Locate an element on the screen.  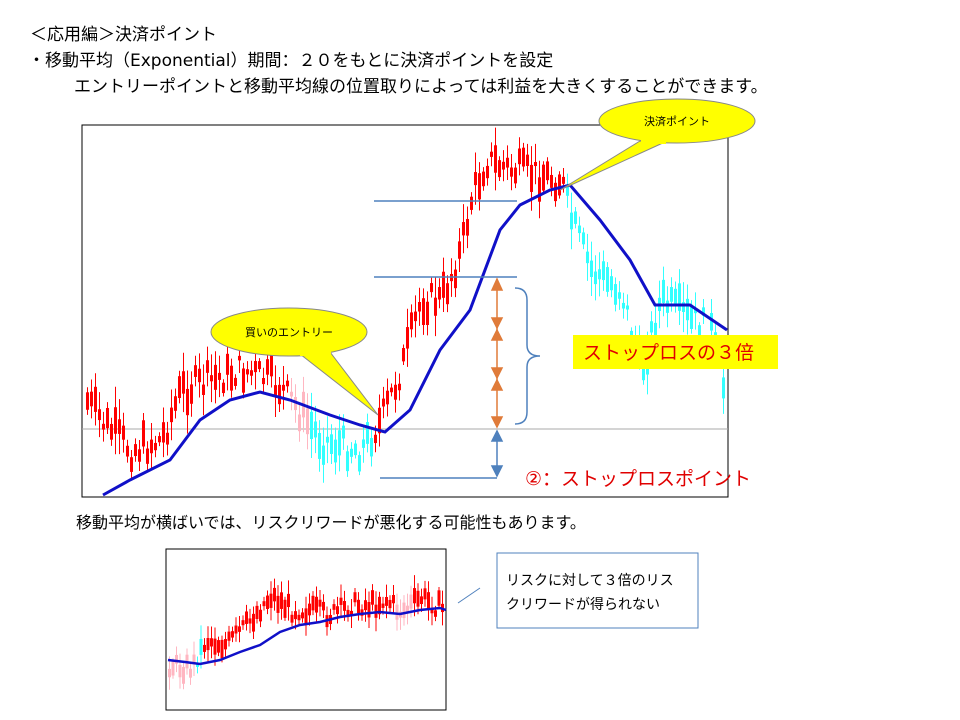
title: ＜応用編＞決済ポイント is located at coordinates (123, 35).